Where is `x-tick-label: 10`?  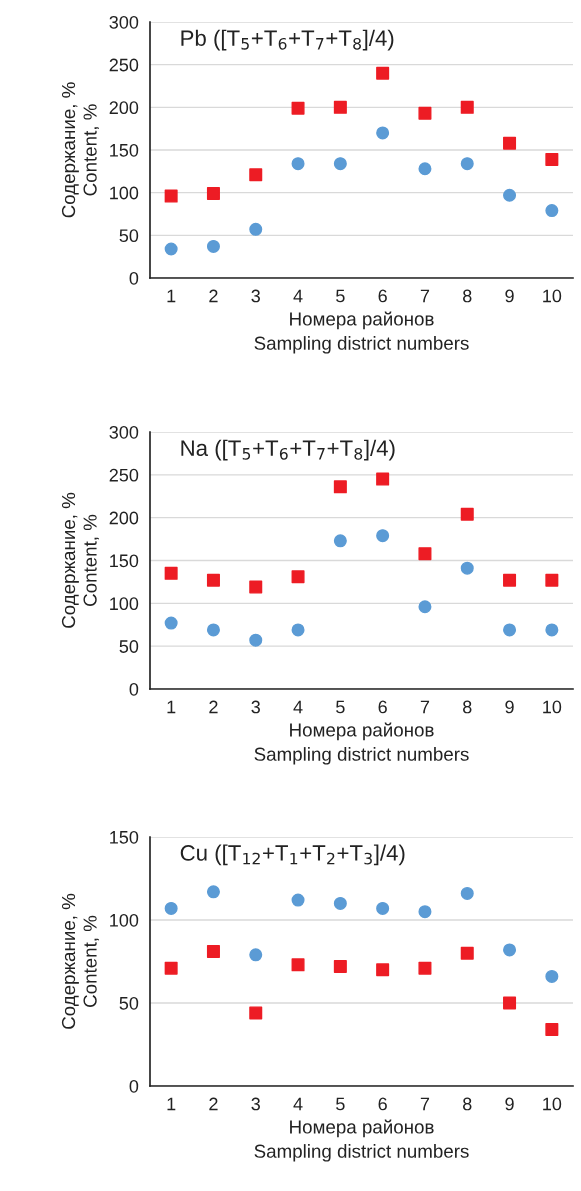
x-tick-label: 10 is located at coordinates (552, 1104).